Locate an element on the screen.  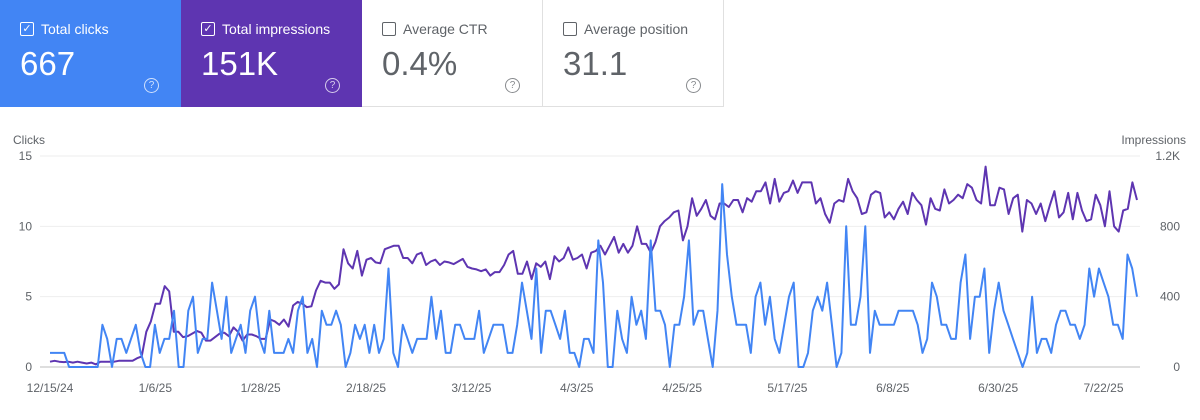
right-y-tick-label: 800 is located at coordinates (1170, 226).